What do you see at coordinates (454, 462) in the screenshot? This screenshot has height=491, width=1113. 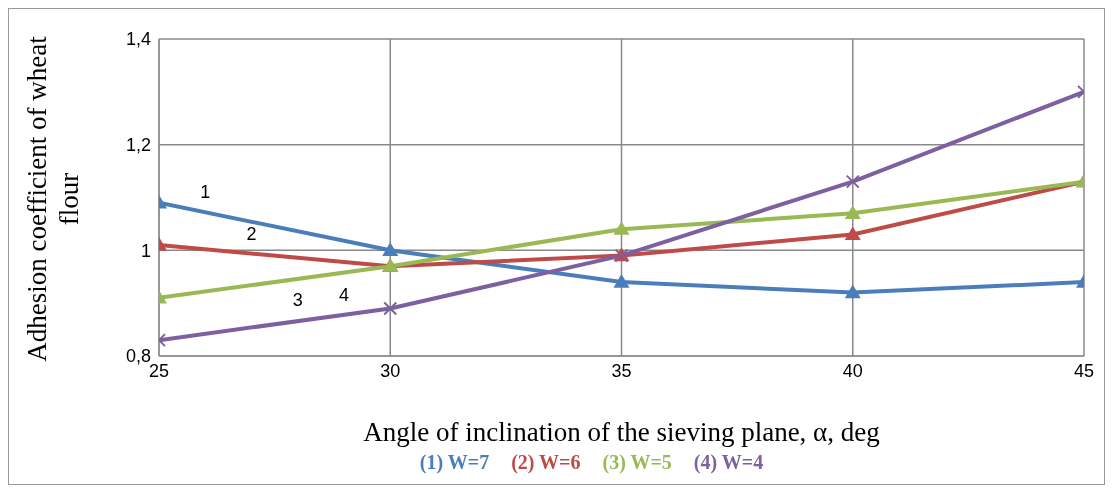 I see `text: (1) W=7` at bounding box center [454, 462].